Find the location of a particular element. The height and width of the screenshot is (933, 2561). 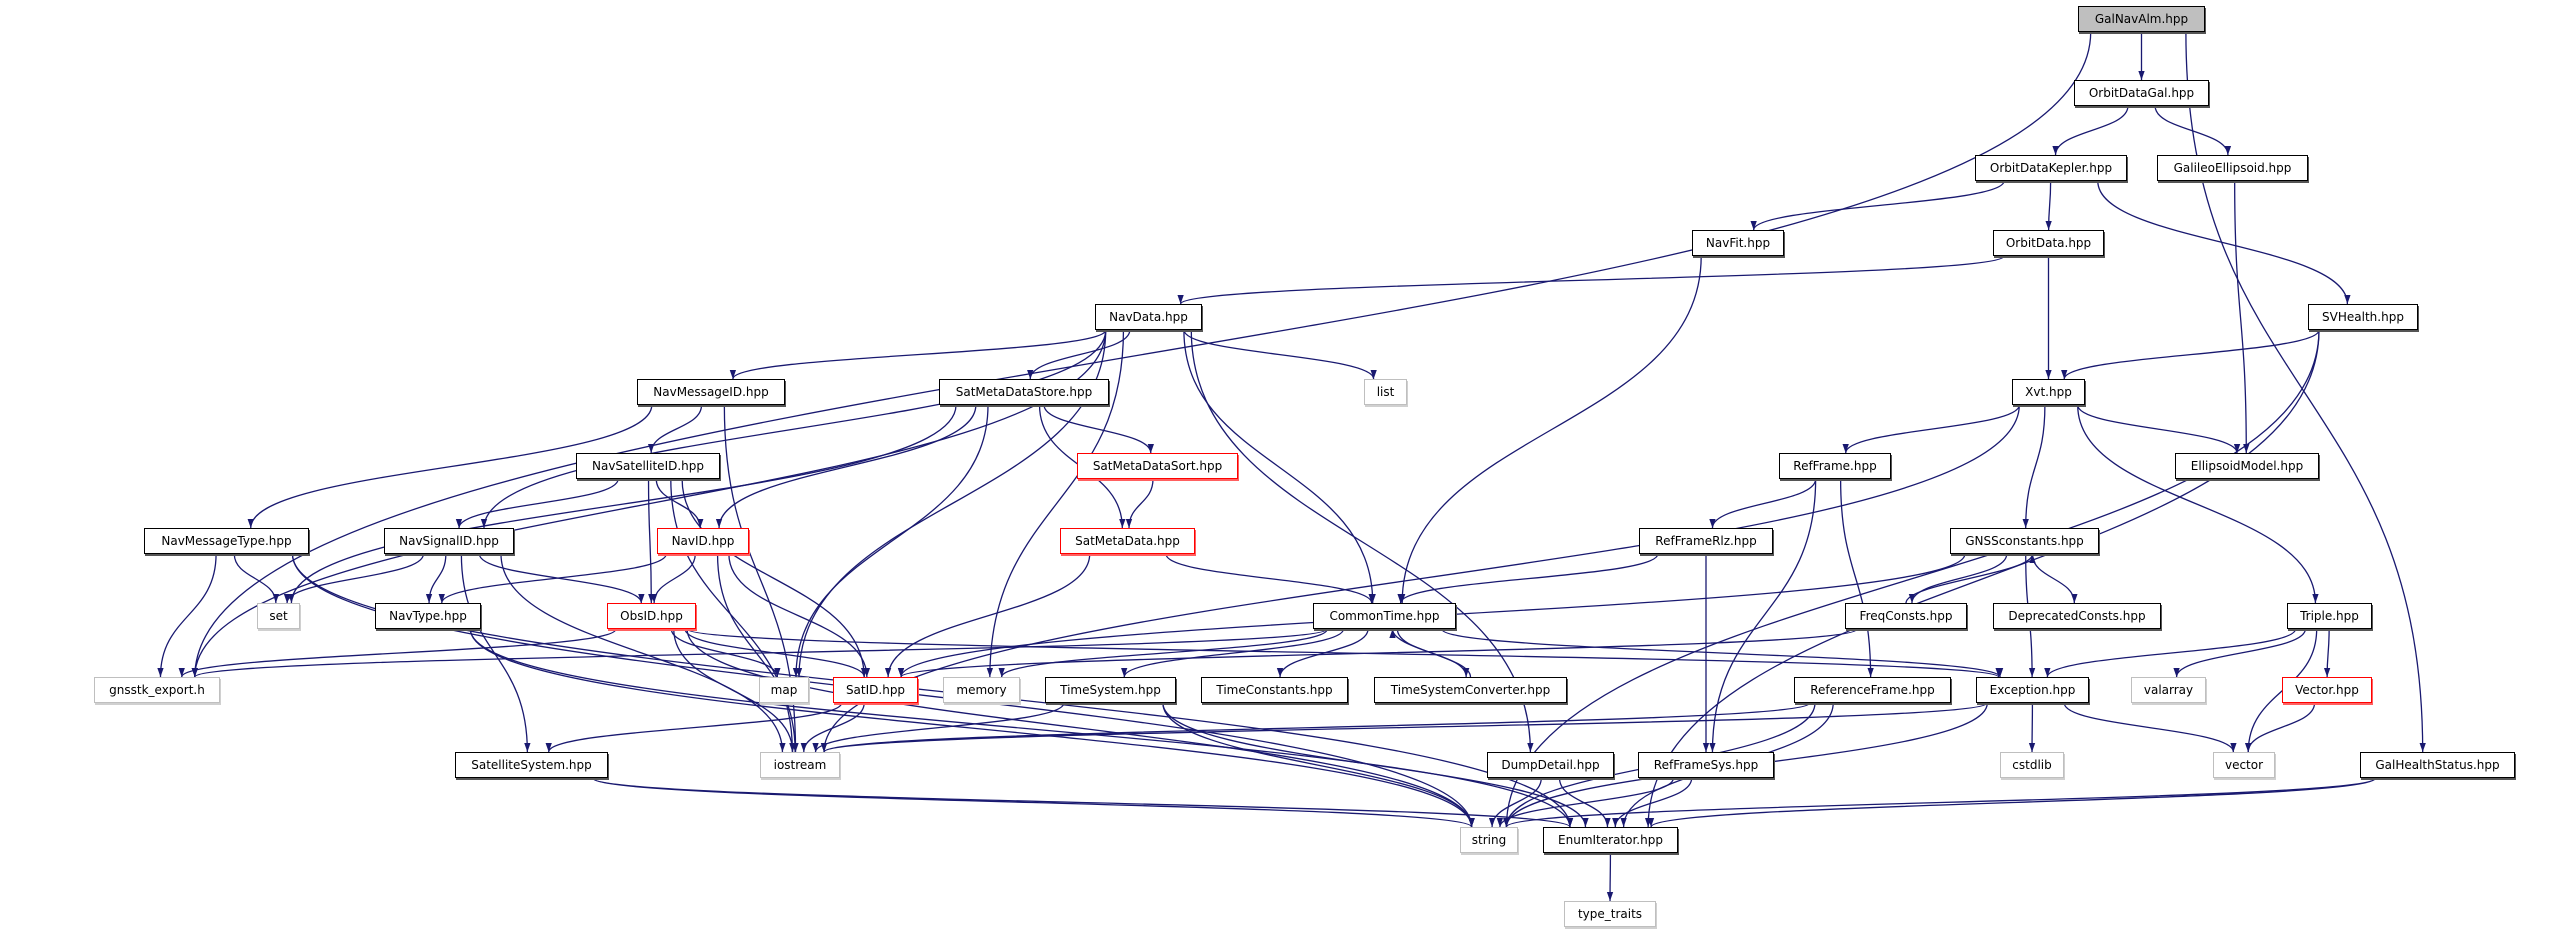

node-label: SVHealth.hpp is located at coordinates (2363, 317).